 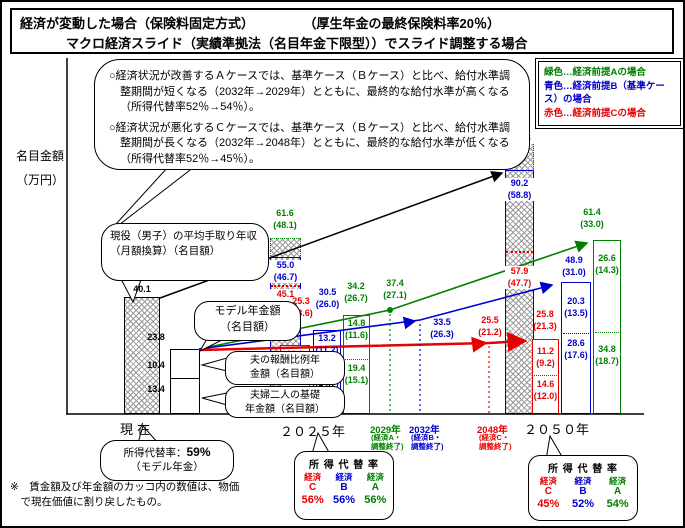 What do you see at coordinates (285, 219) in the screenshot?
I see `label-wage-2025-a: 61.6 (48.1)` at bounding box center [285, 219].